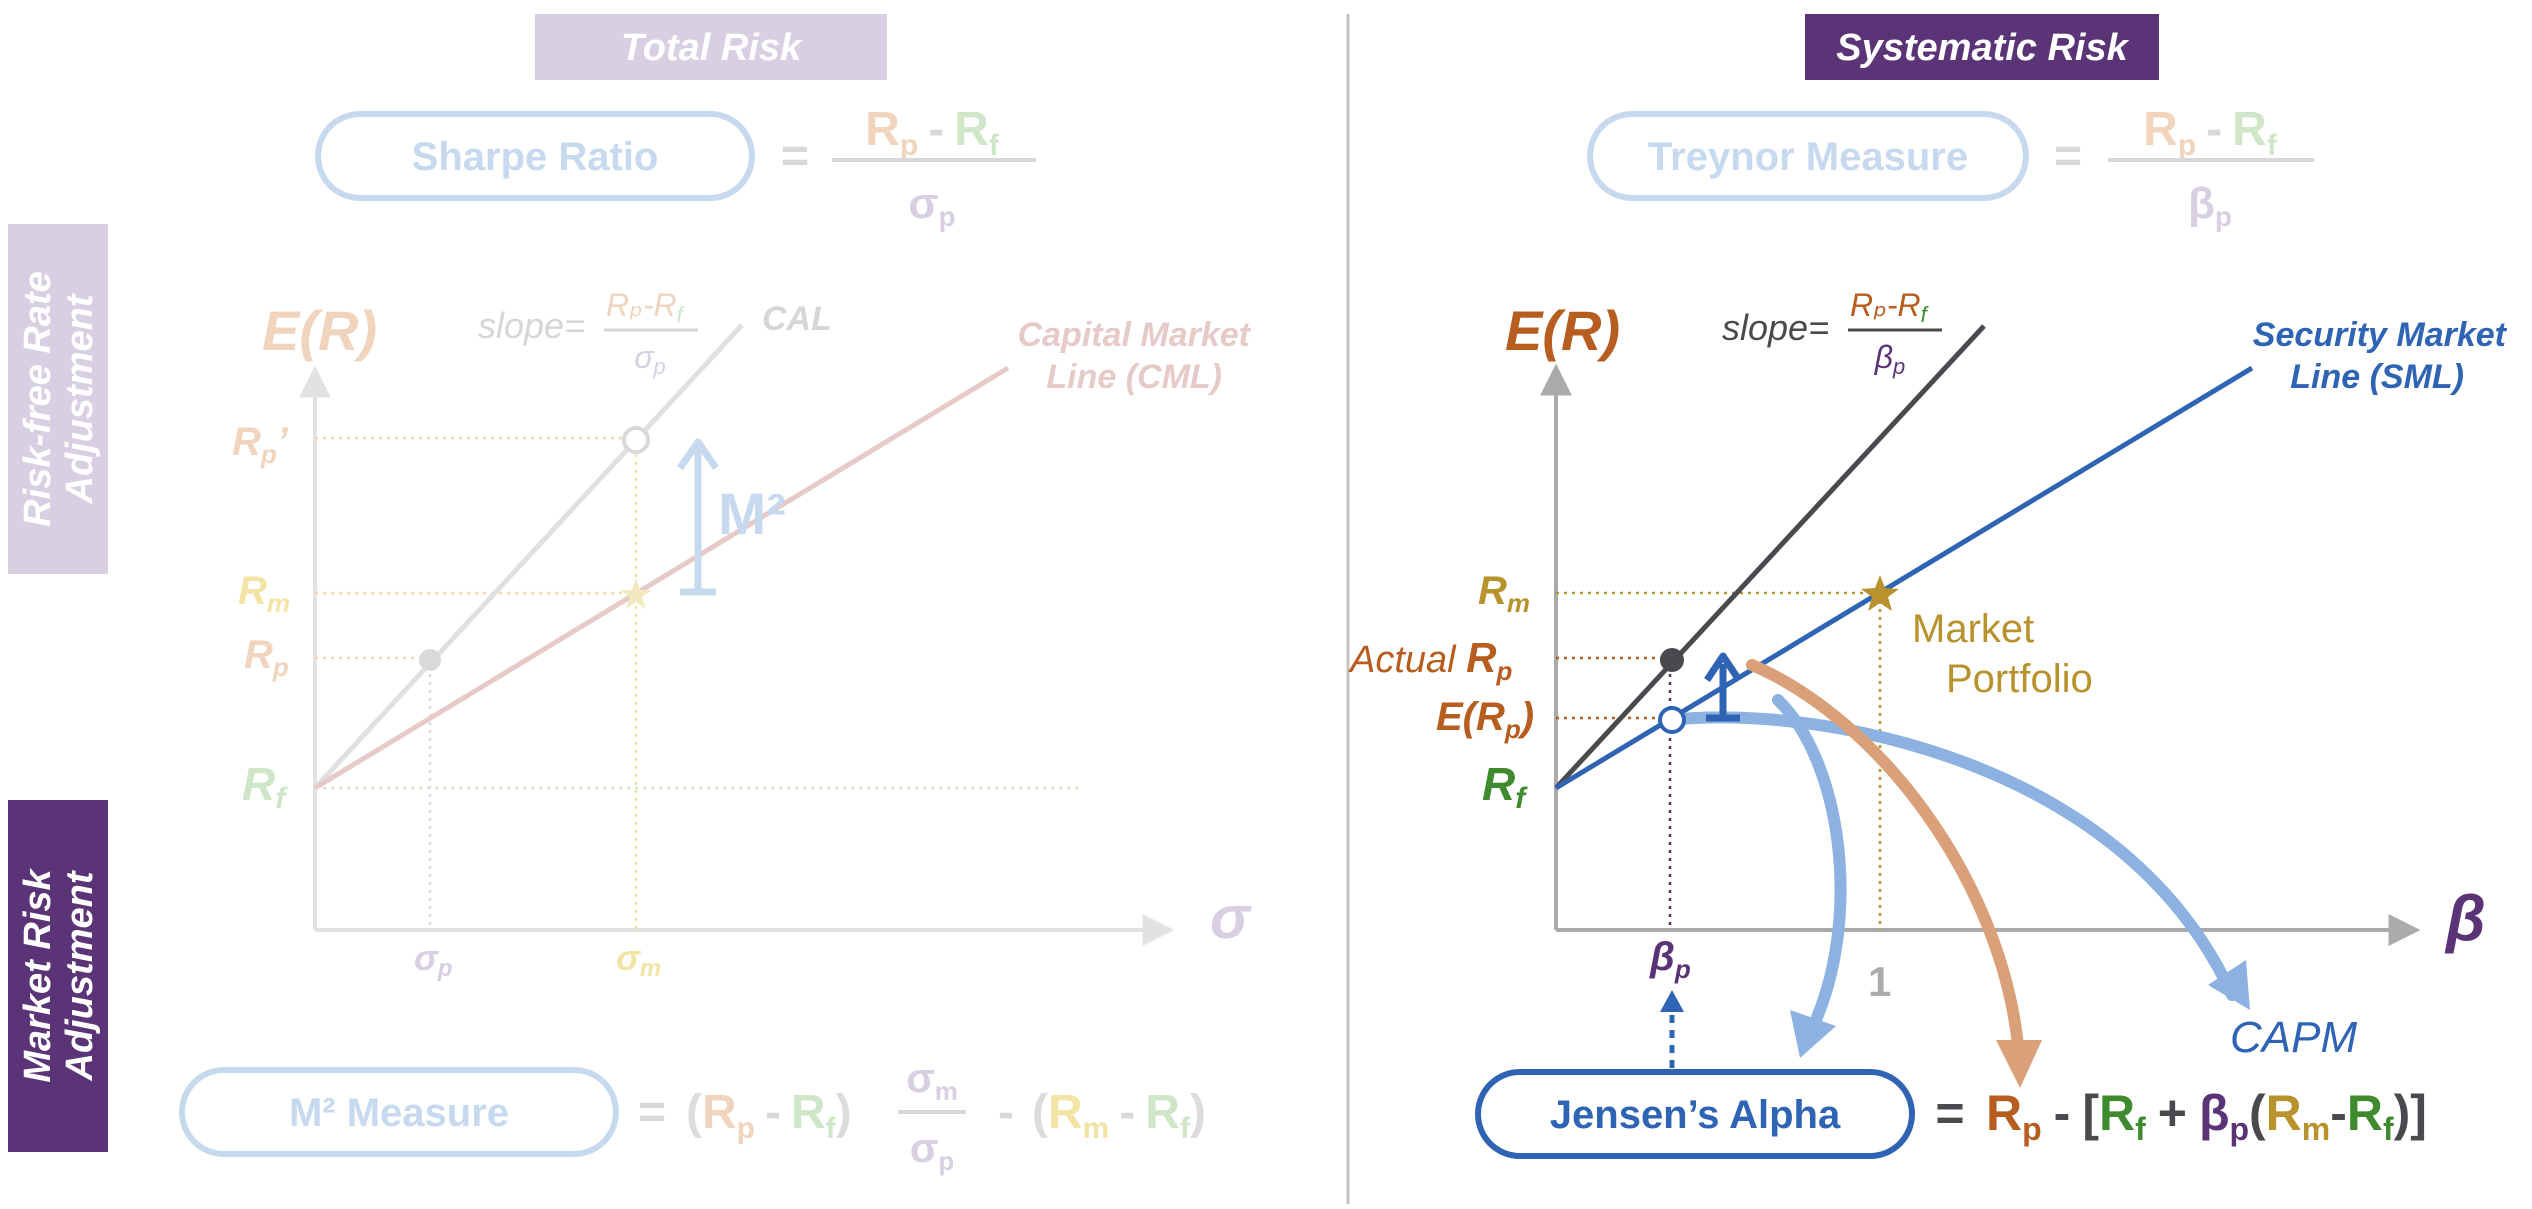  I want to click on capm-arrowhead, so click(2229, 985).